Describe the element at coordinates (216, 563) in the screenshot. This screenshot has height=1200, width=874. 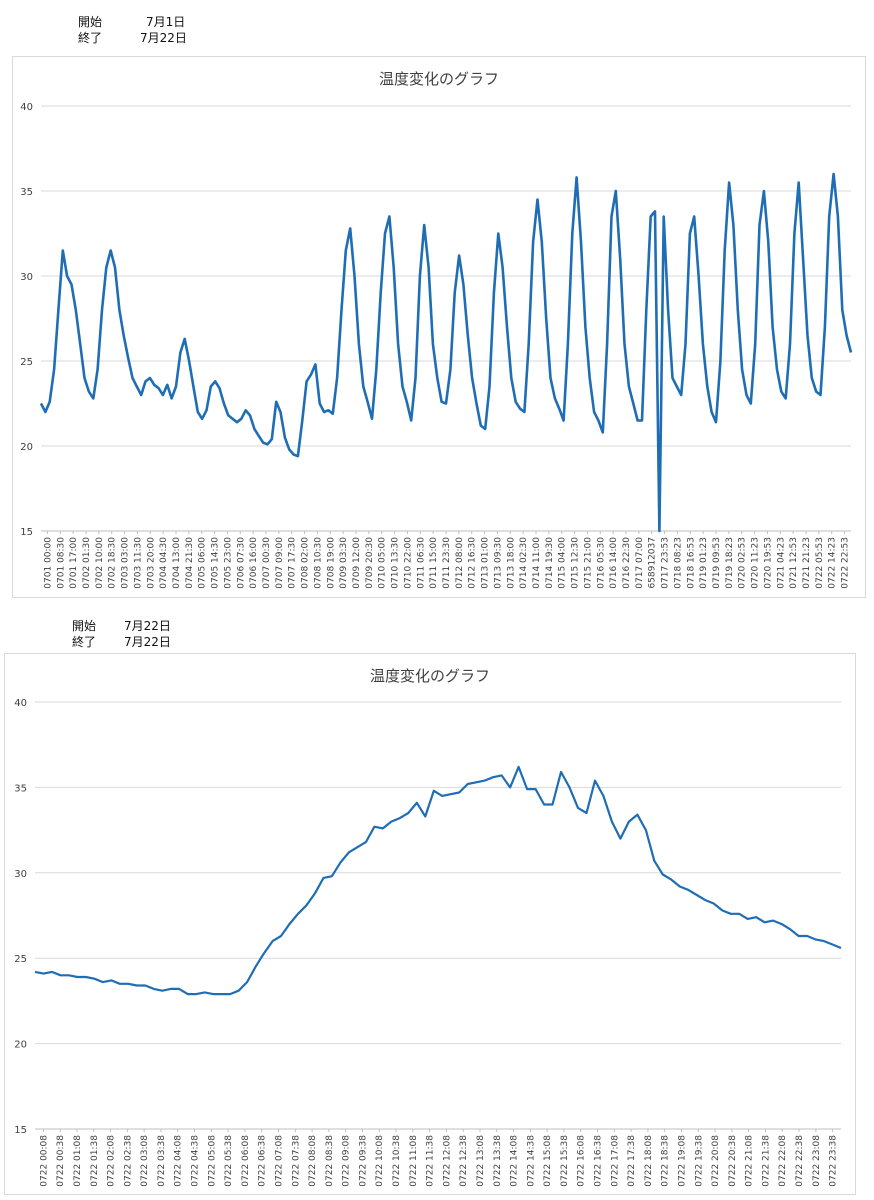
I see `x-tick-label: 0705 14:30` at that location.